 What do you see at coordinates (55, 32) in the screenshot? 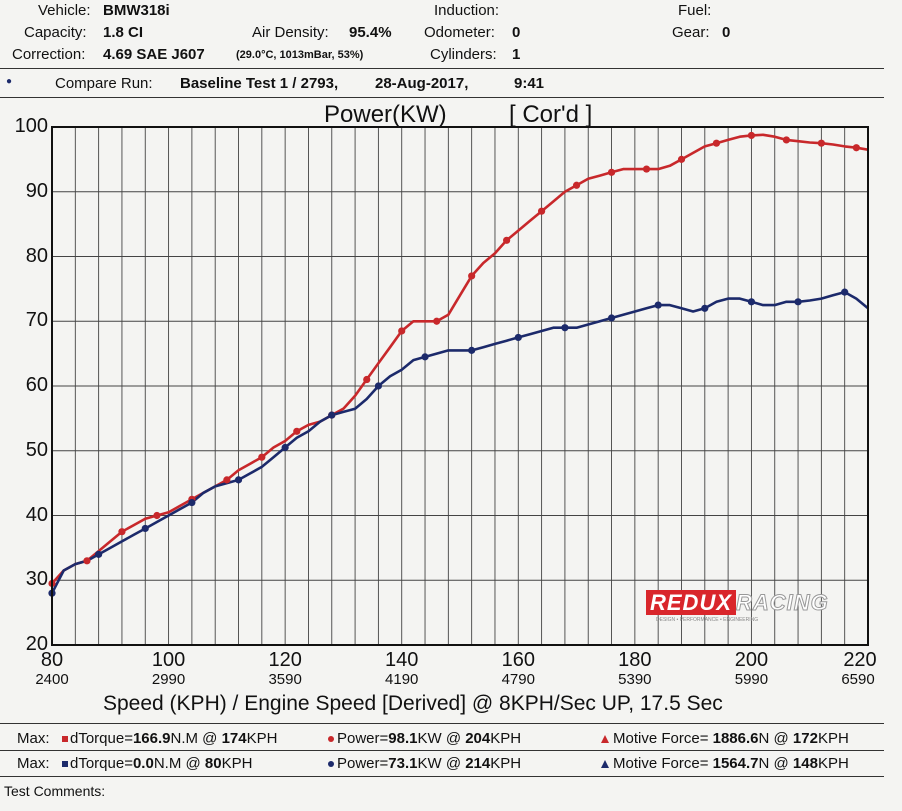
I see `capacity-label: Capacity:` at bounding box center [55, 32].